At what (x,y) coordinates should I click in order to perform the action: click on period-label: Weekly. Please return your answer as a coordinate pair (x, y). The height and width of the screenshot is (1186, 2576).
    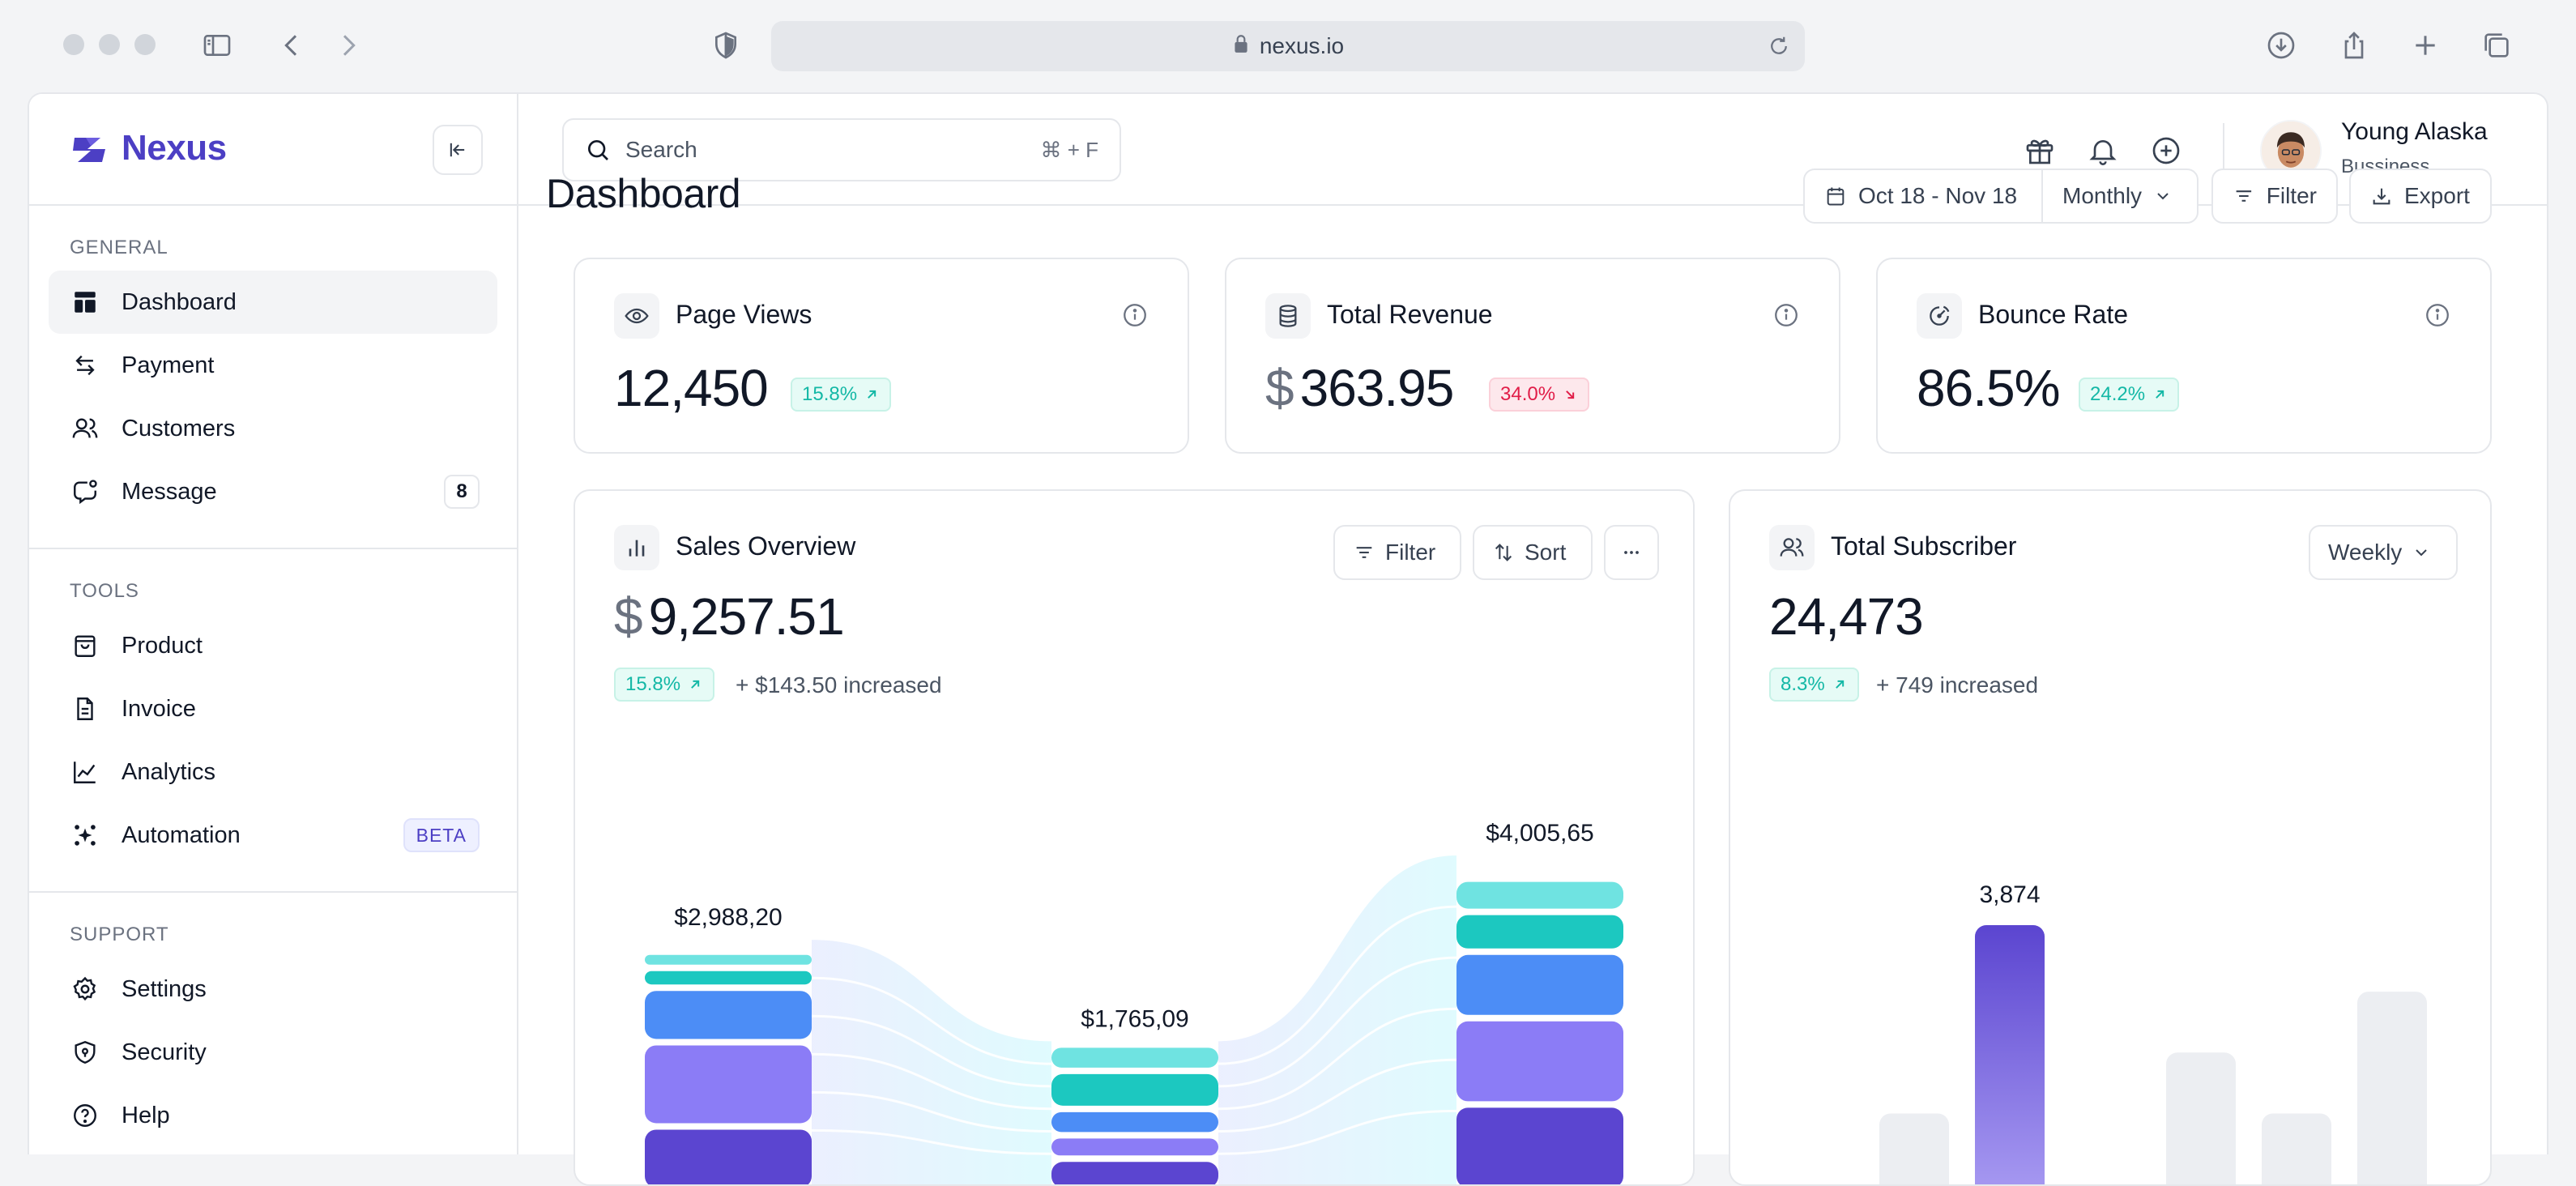
    Looking at the image, I should click on (2365, 552).